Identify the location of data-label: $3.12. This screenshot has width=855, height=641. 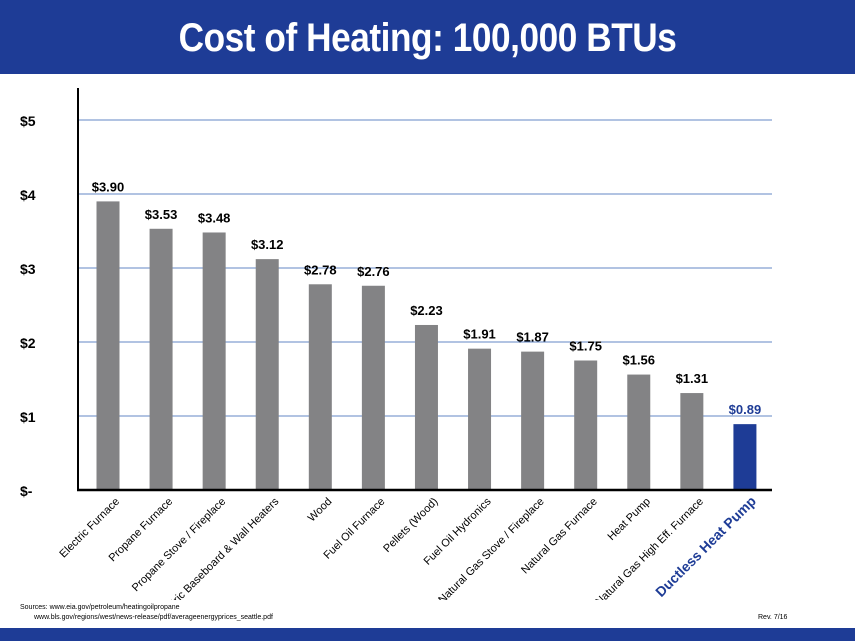
(267, 244).